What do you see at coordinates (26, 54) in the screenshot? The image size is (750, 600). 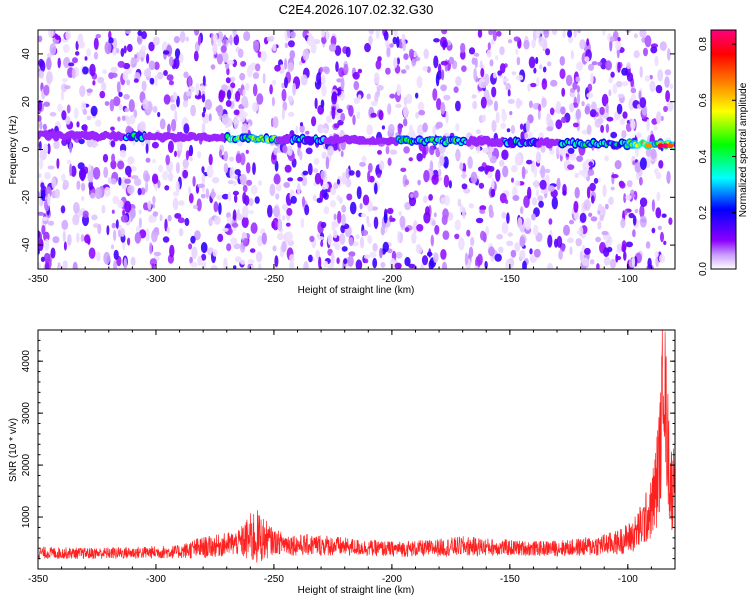 I see `y-tick-label: 40` at bounding box center [26, 54].